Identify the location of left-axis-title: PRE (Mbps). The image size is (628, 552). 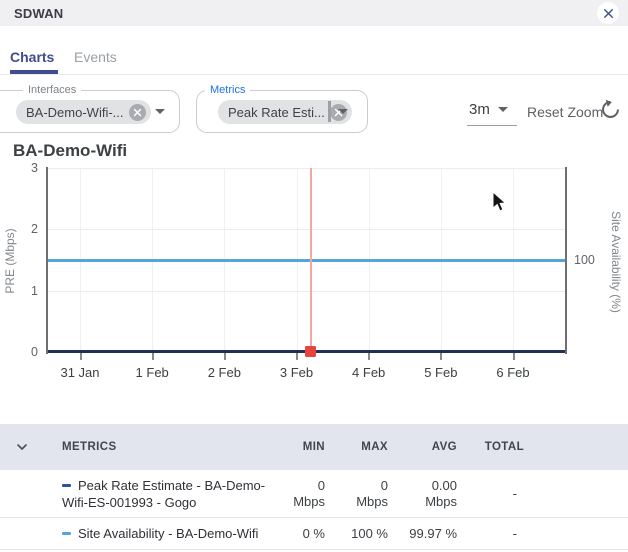
(10, 261).